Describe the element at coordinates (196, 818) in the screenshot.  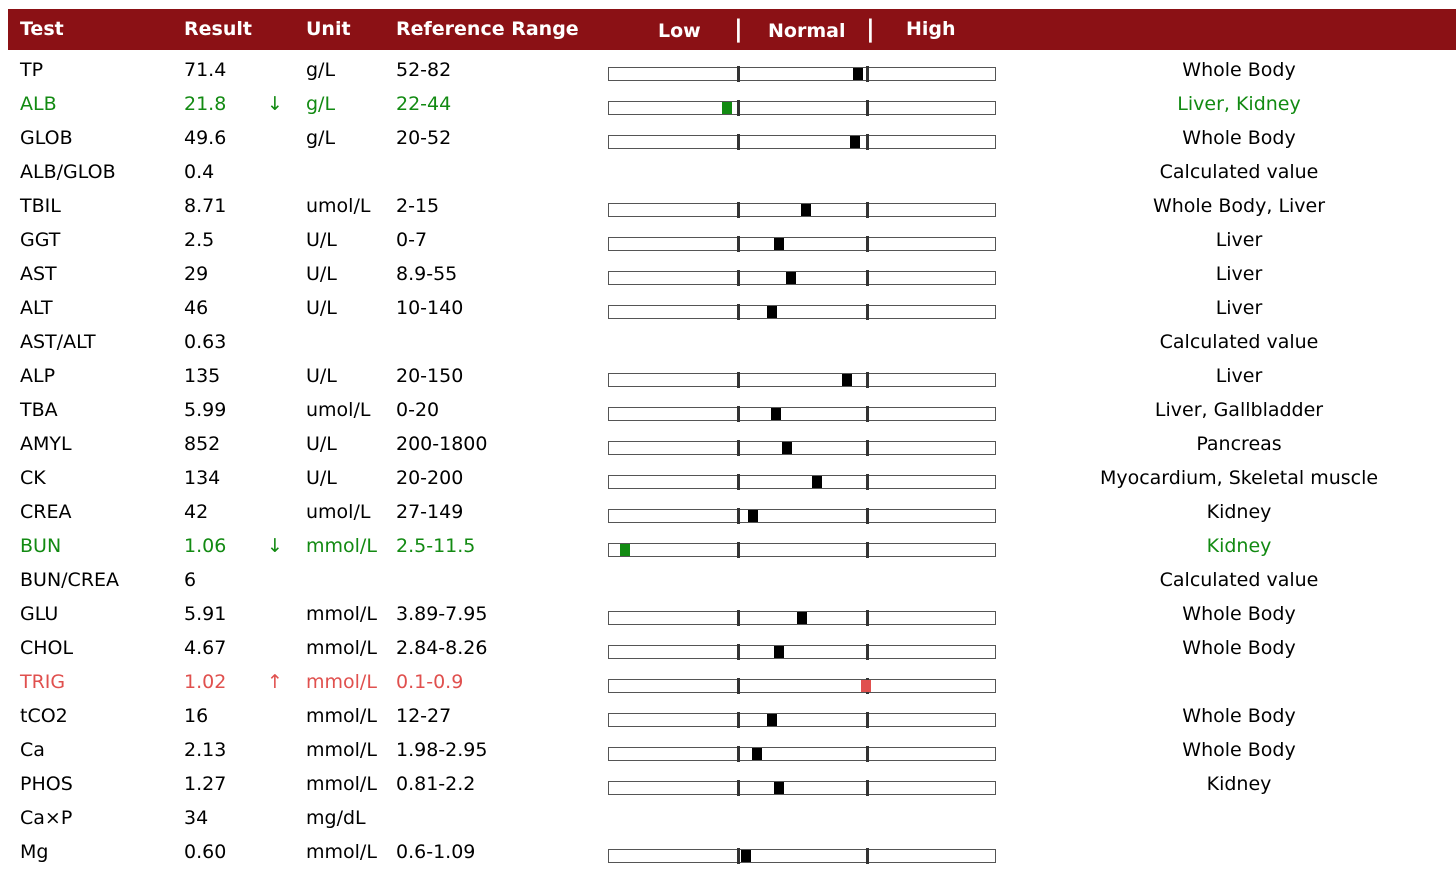
I see `result-value: 34` at that location.